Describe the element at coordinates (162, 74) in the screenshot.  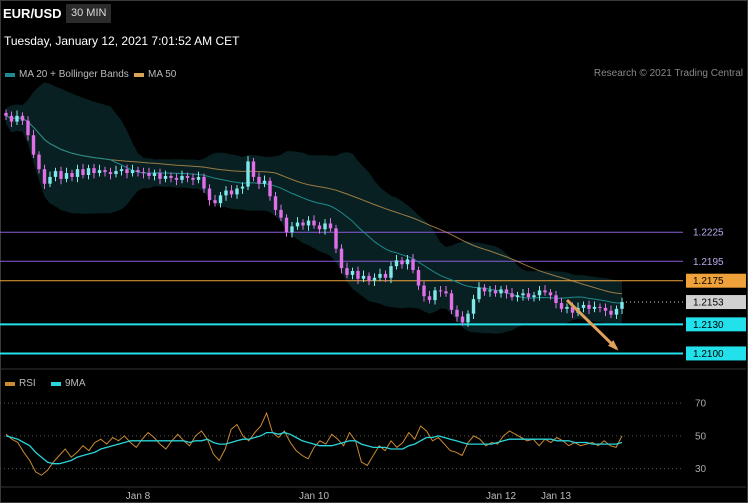
I see `legend-label-ma50: MA 50` at that location.